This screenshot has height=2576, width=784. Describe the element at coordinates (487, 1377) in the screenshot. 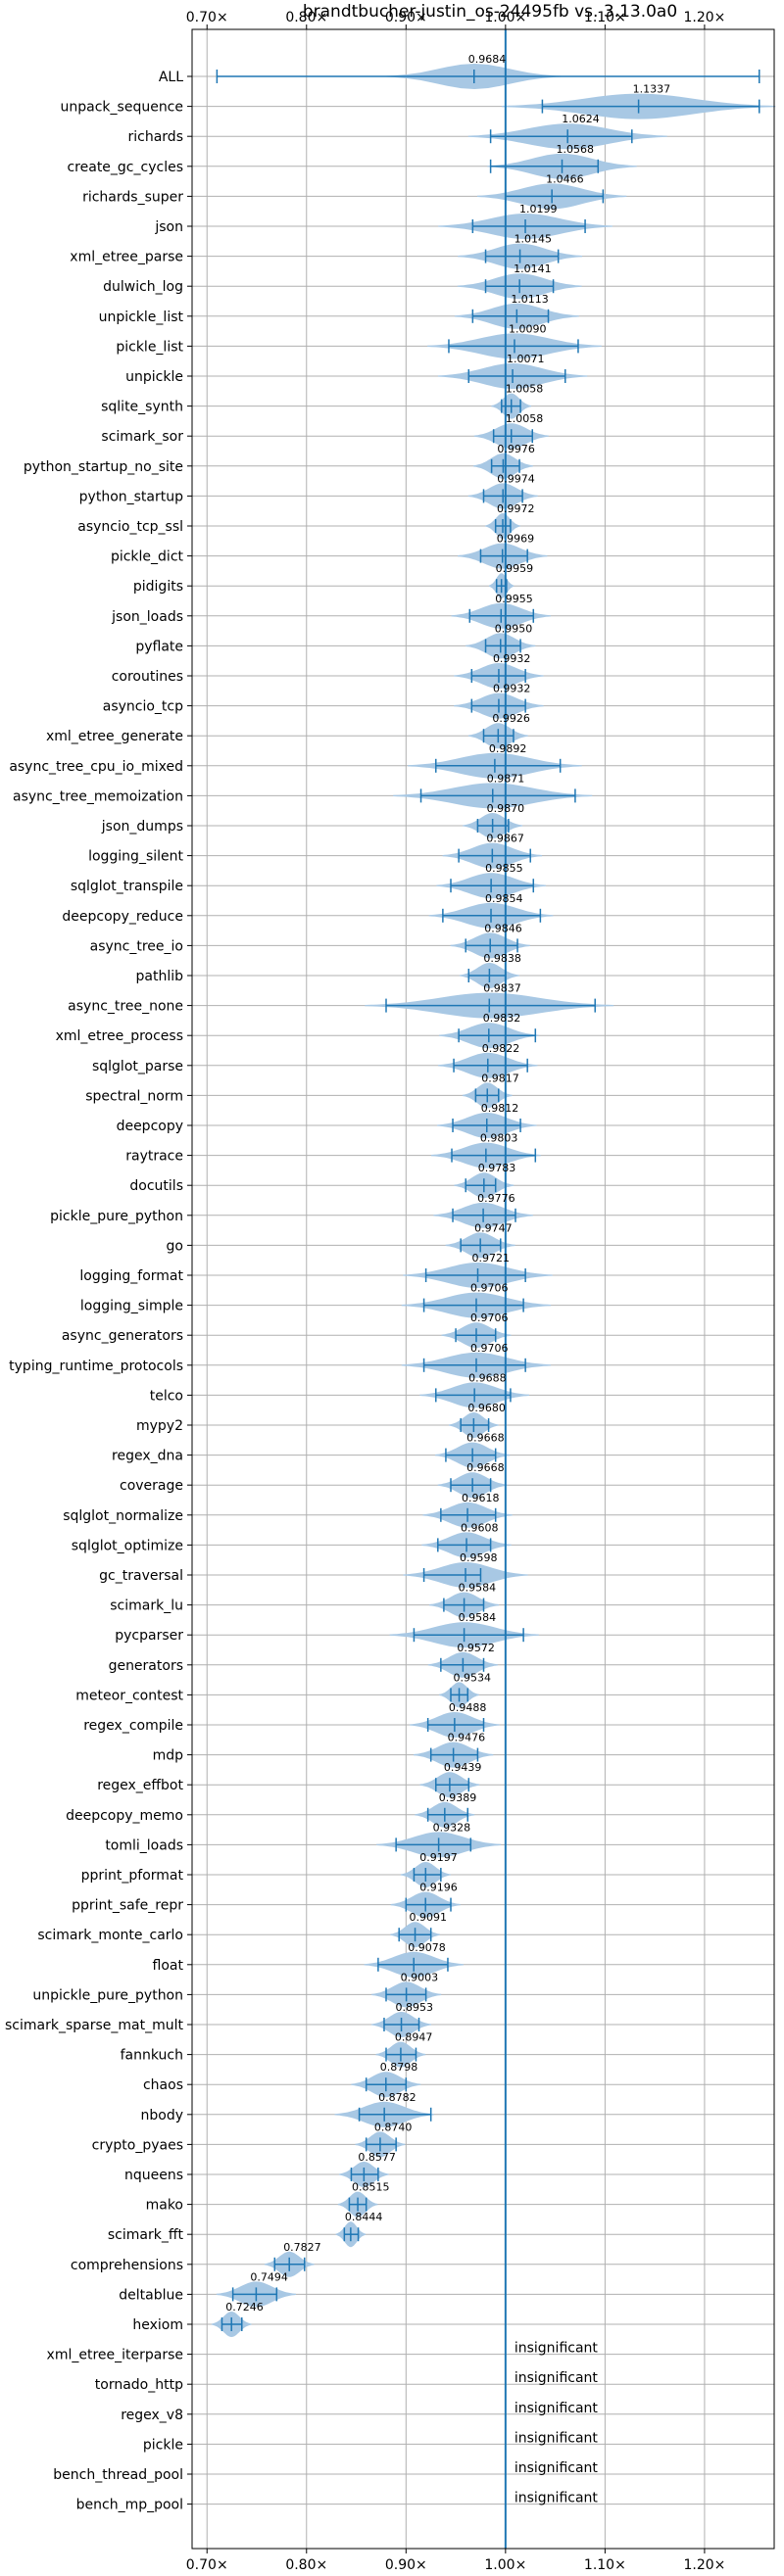

I see `median-label: 0.9688` at that location.